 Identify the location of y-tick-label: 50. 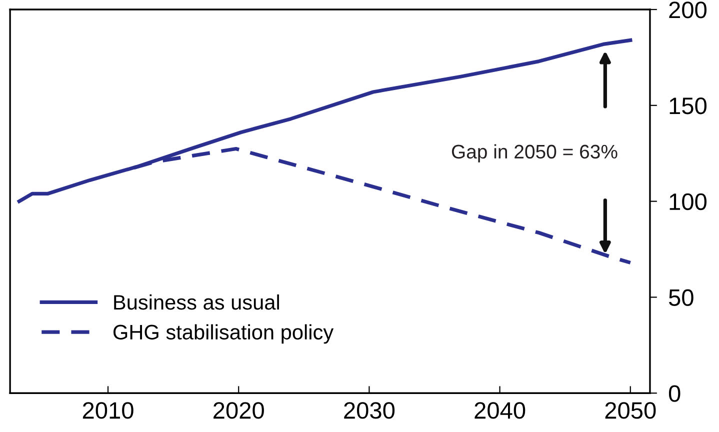
(681, 297).